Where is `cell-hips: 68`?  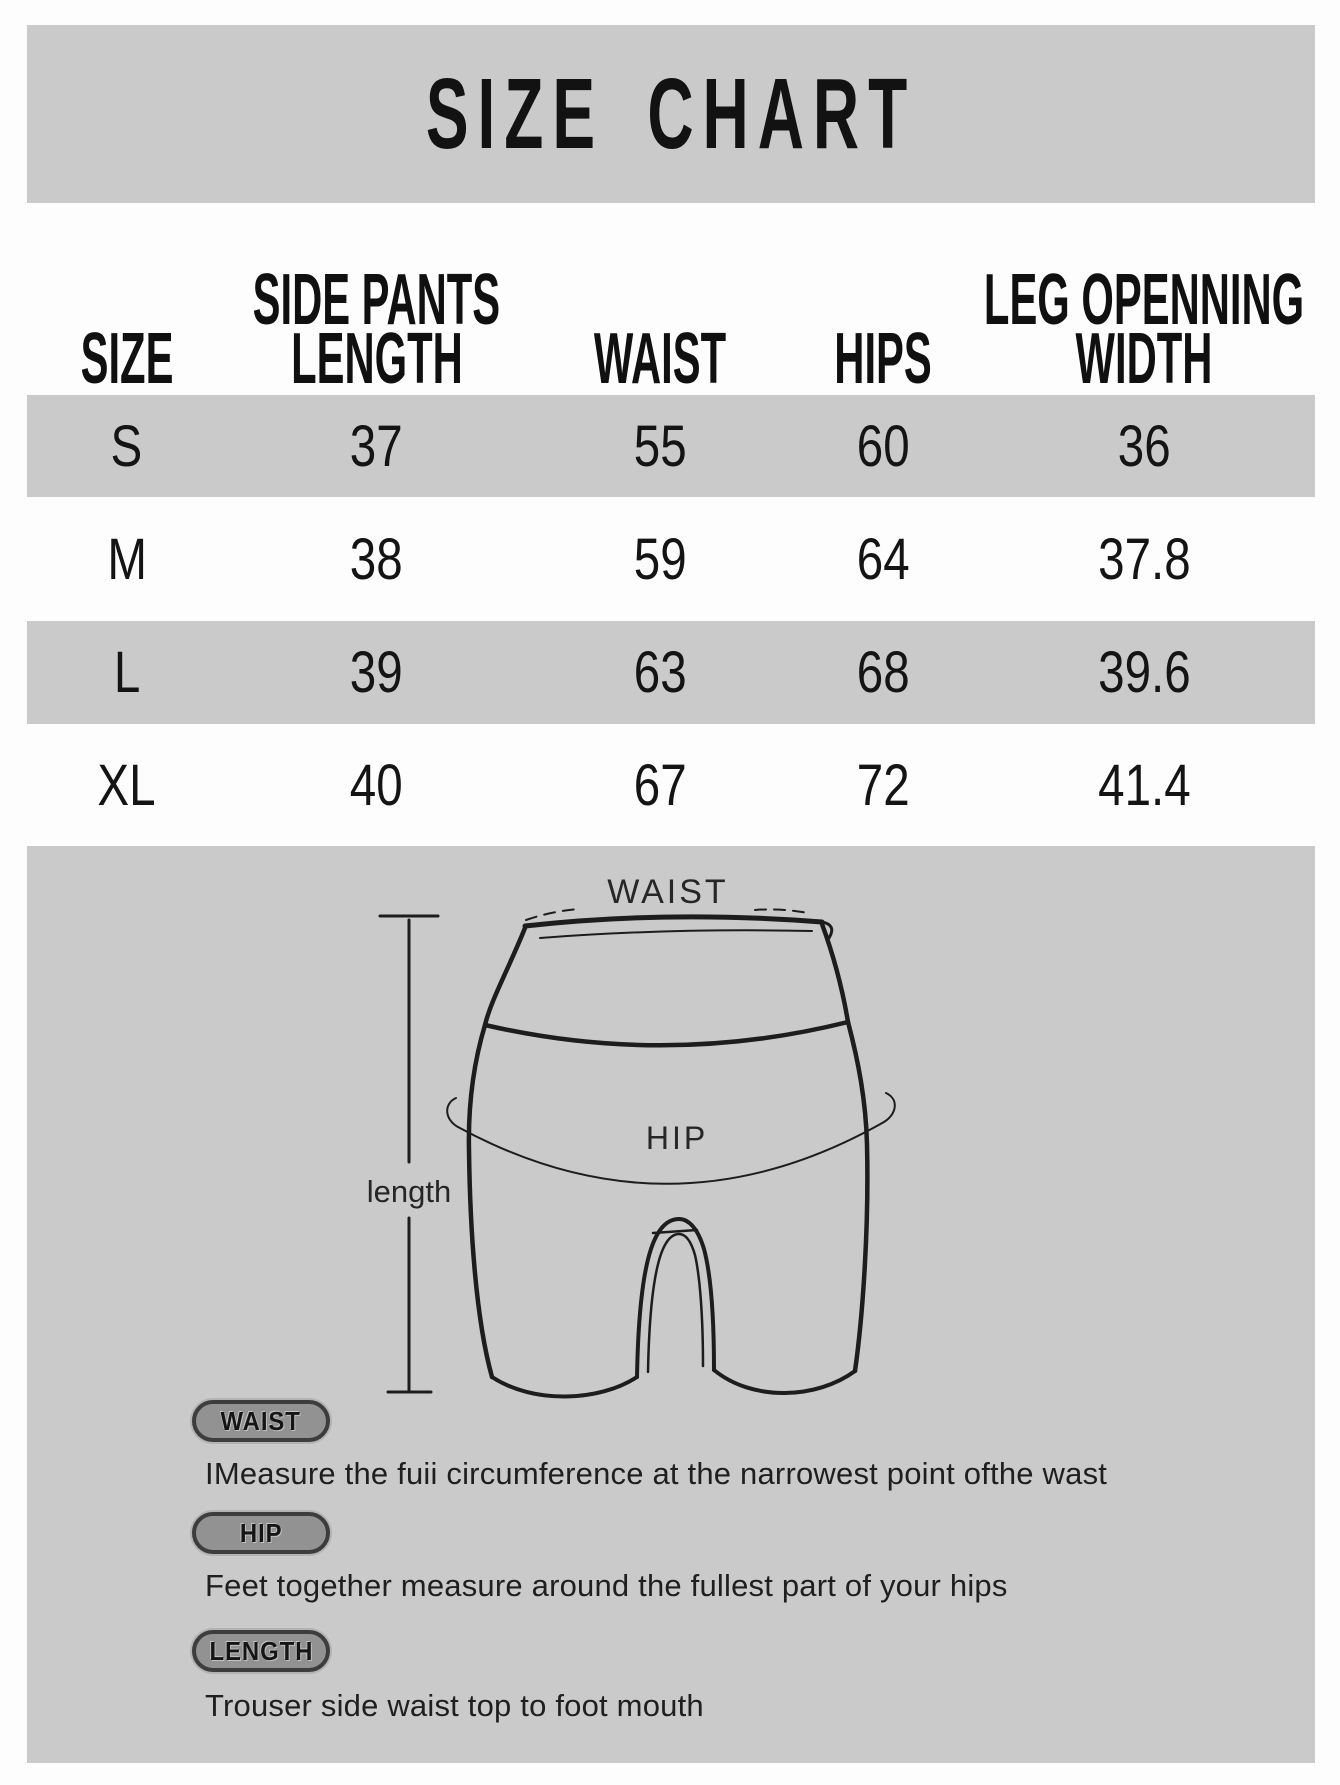 cell-hips: 68 is located at coordinates (883, 672).